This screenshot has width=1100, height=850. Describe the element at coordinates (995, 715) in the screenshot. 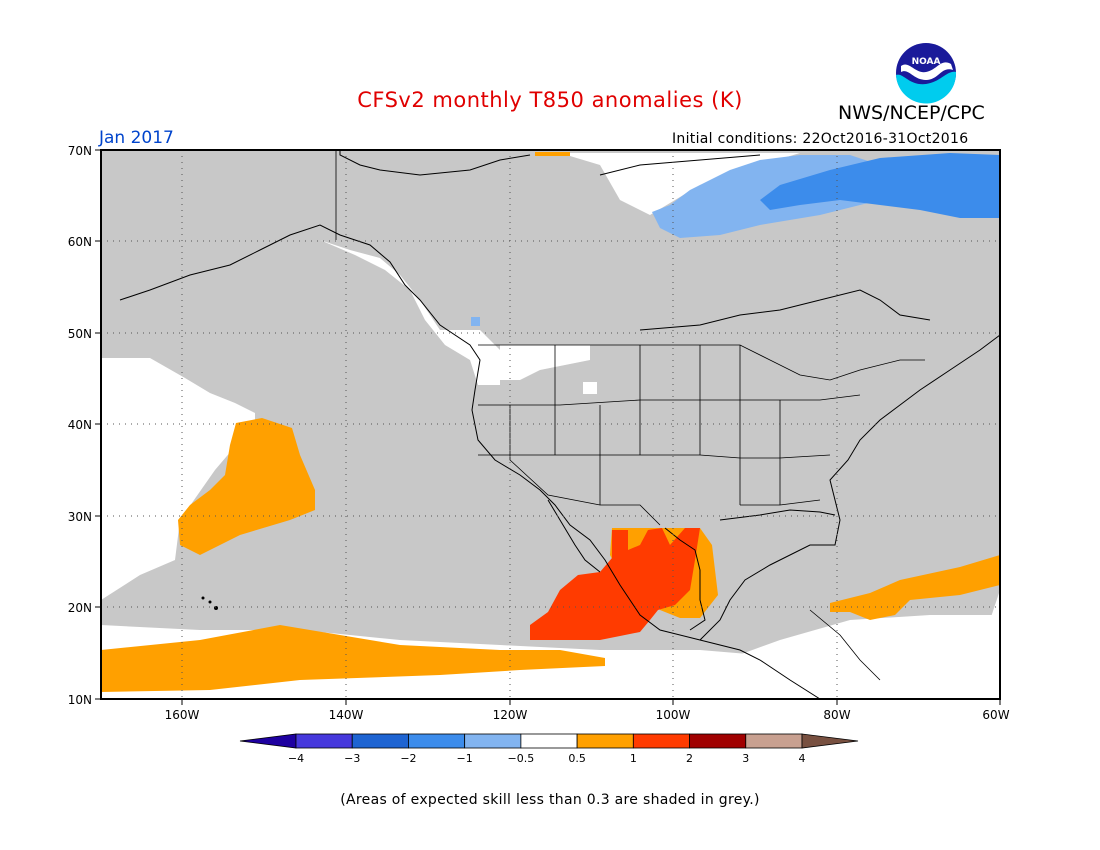

I see `lon-label: 60W` at that location.